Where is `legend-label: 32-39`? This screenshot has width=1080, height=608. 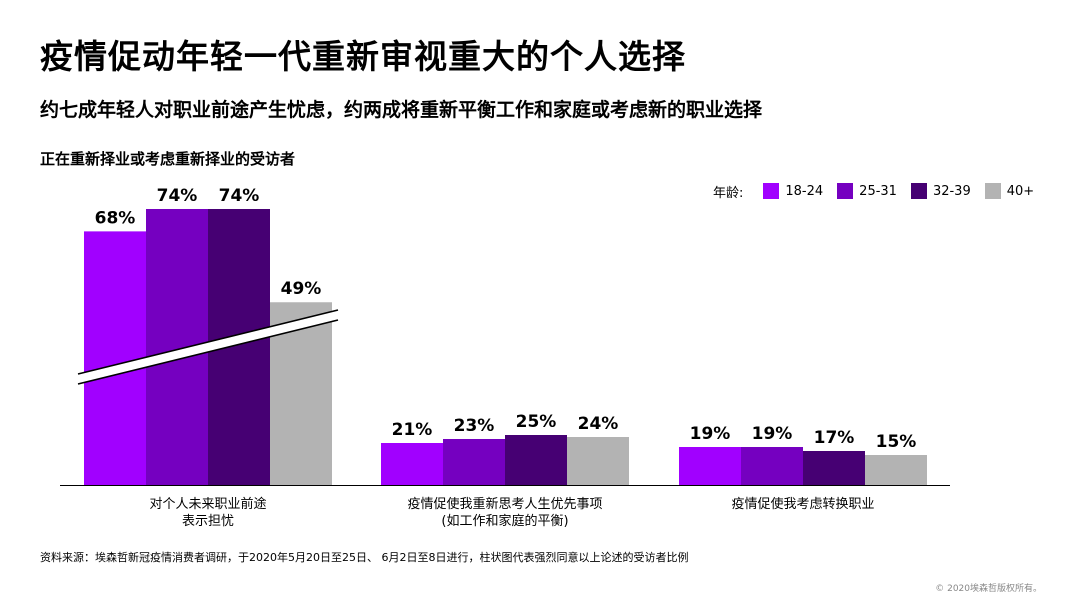
legend-label: 32-39 is located at coordinates (951, 191).